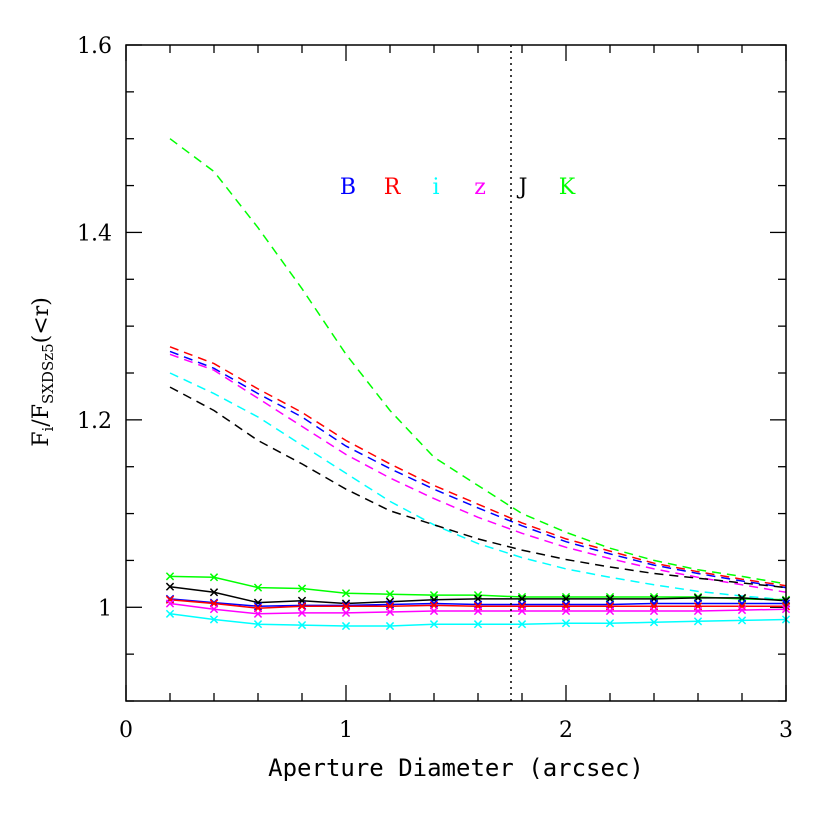 Image resolution: width=830 pixels, height=830 pixels. What do you see at coordinates (348, 187) in the screenshot?
I see `legend-entry-B: B` at bounding box center [348, 187].